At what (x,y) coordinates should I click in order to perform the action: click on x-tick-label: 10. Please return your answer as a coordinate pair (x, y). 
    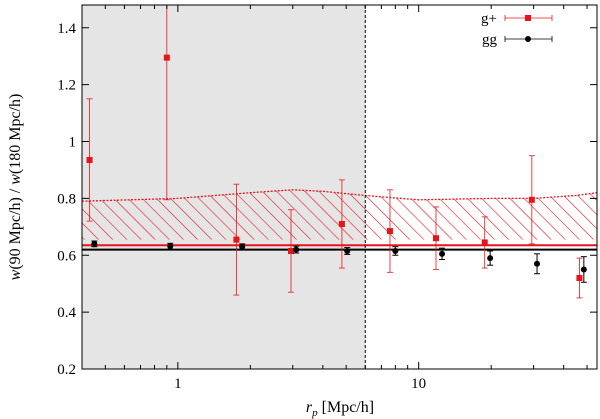
    Looking at the image, I should click on (418, 384).